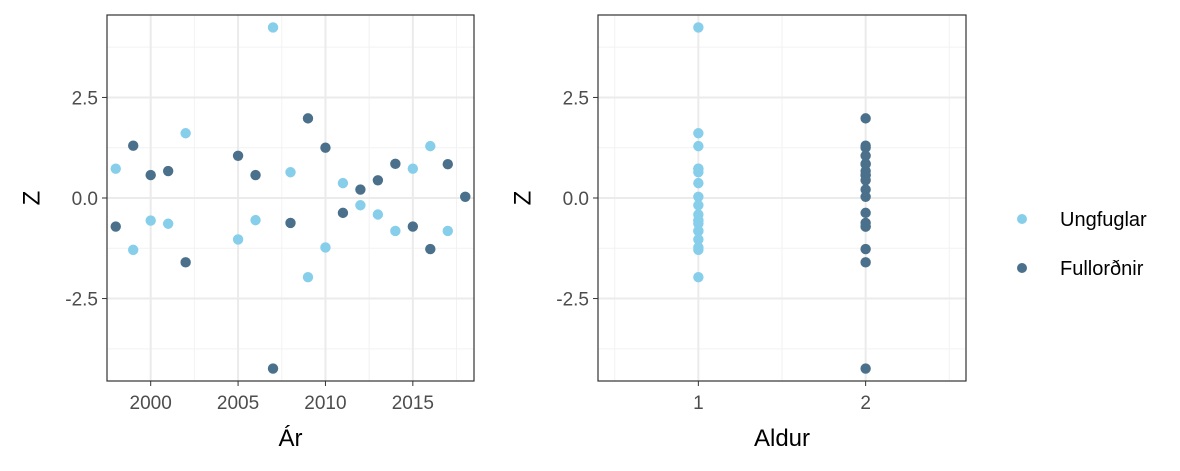  What do you see at coordinates (1022, 268) in the screenshot?
I see `legend-key-fullordnir` at bounding box center [1022, 268].